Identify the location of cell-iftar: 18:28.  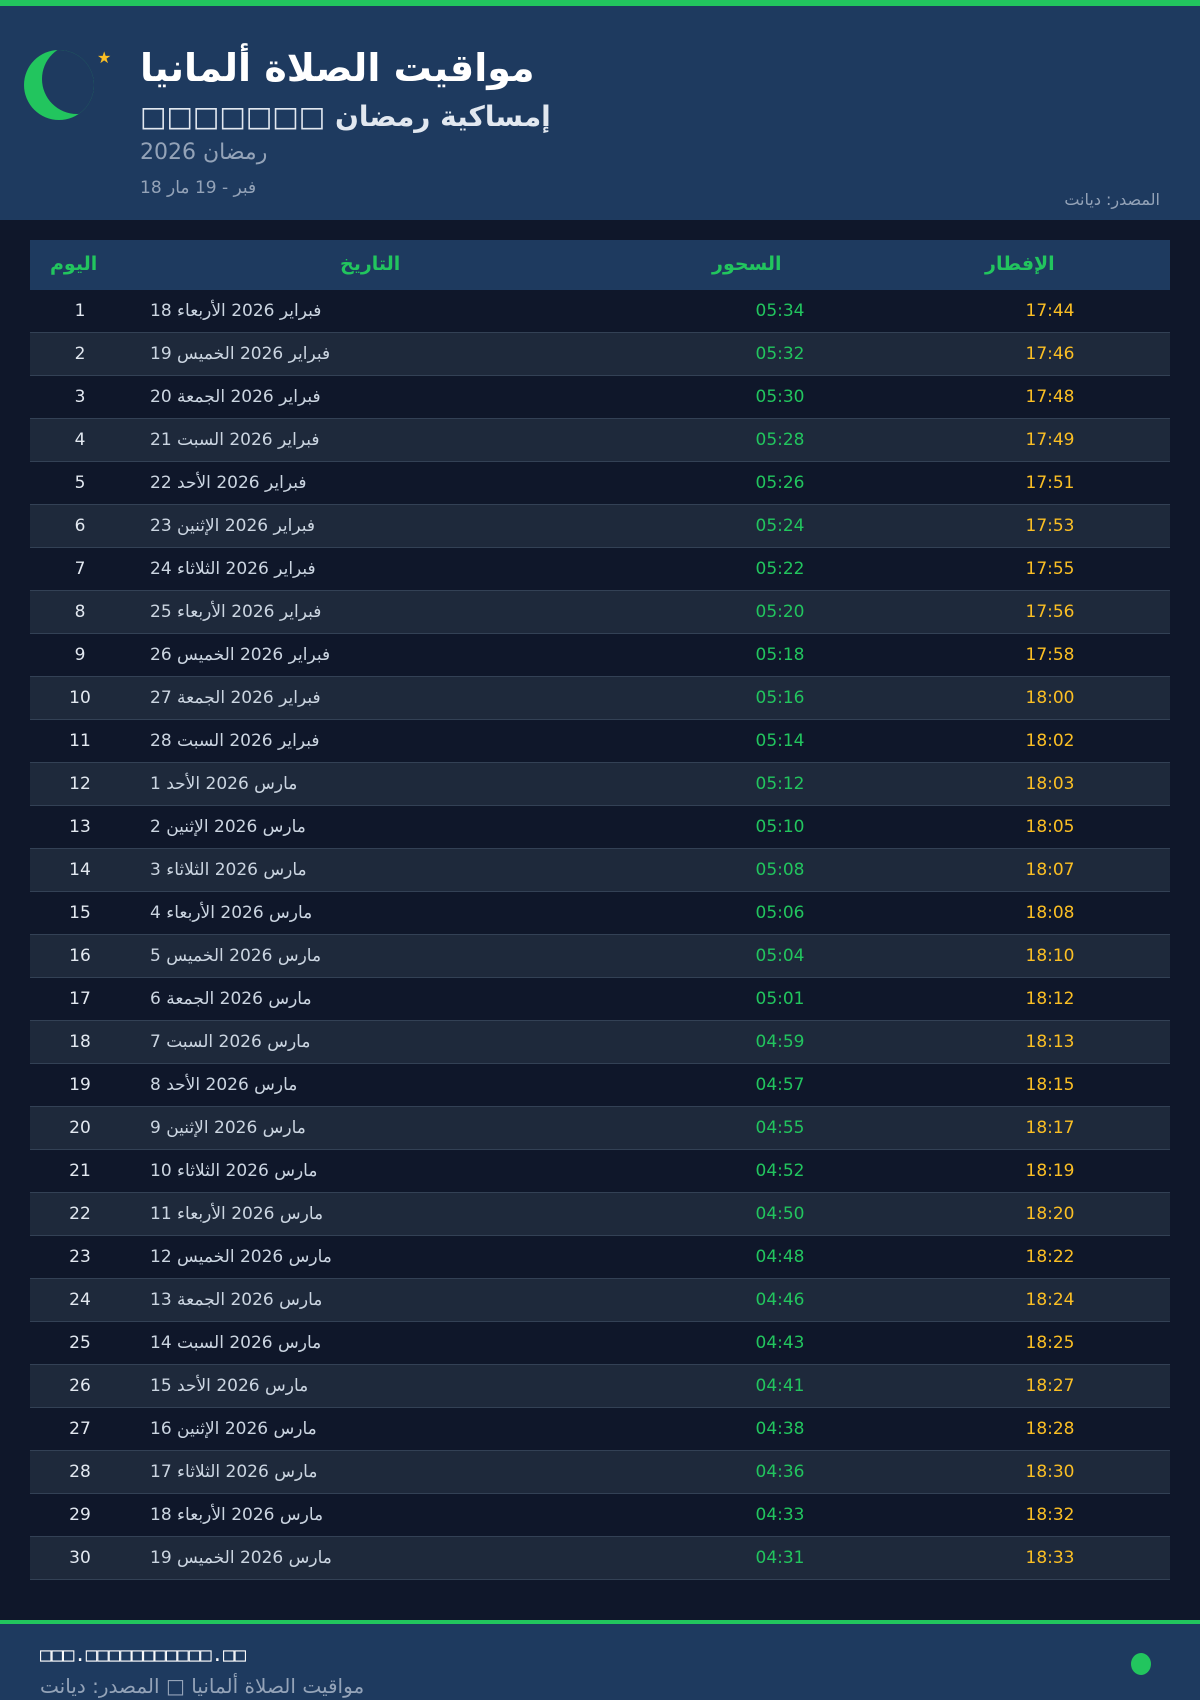
(1050, 1429).